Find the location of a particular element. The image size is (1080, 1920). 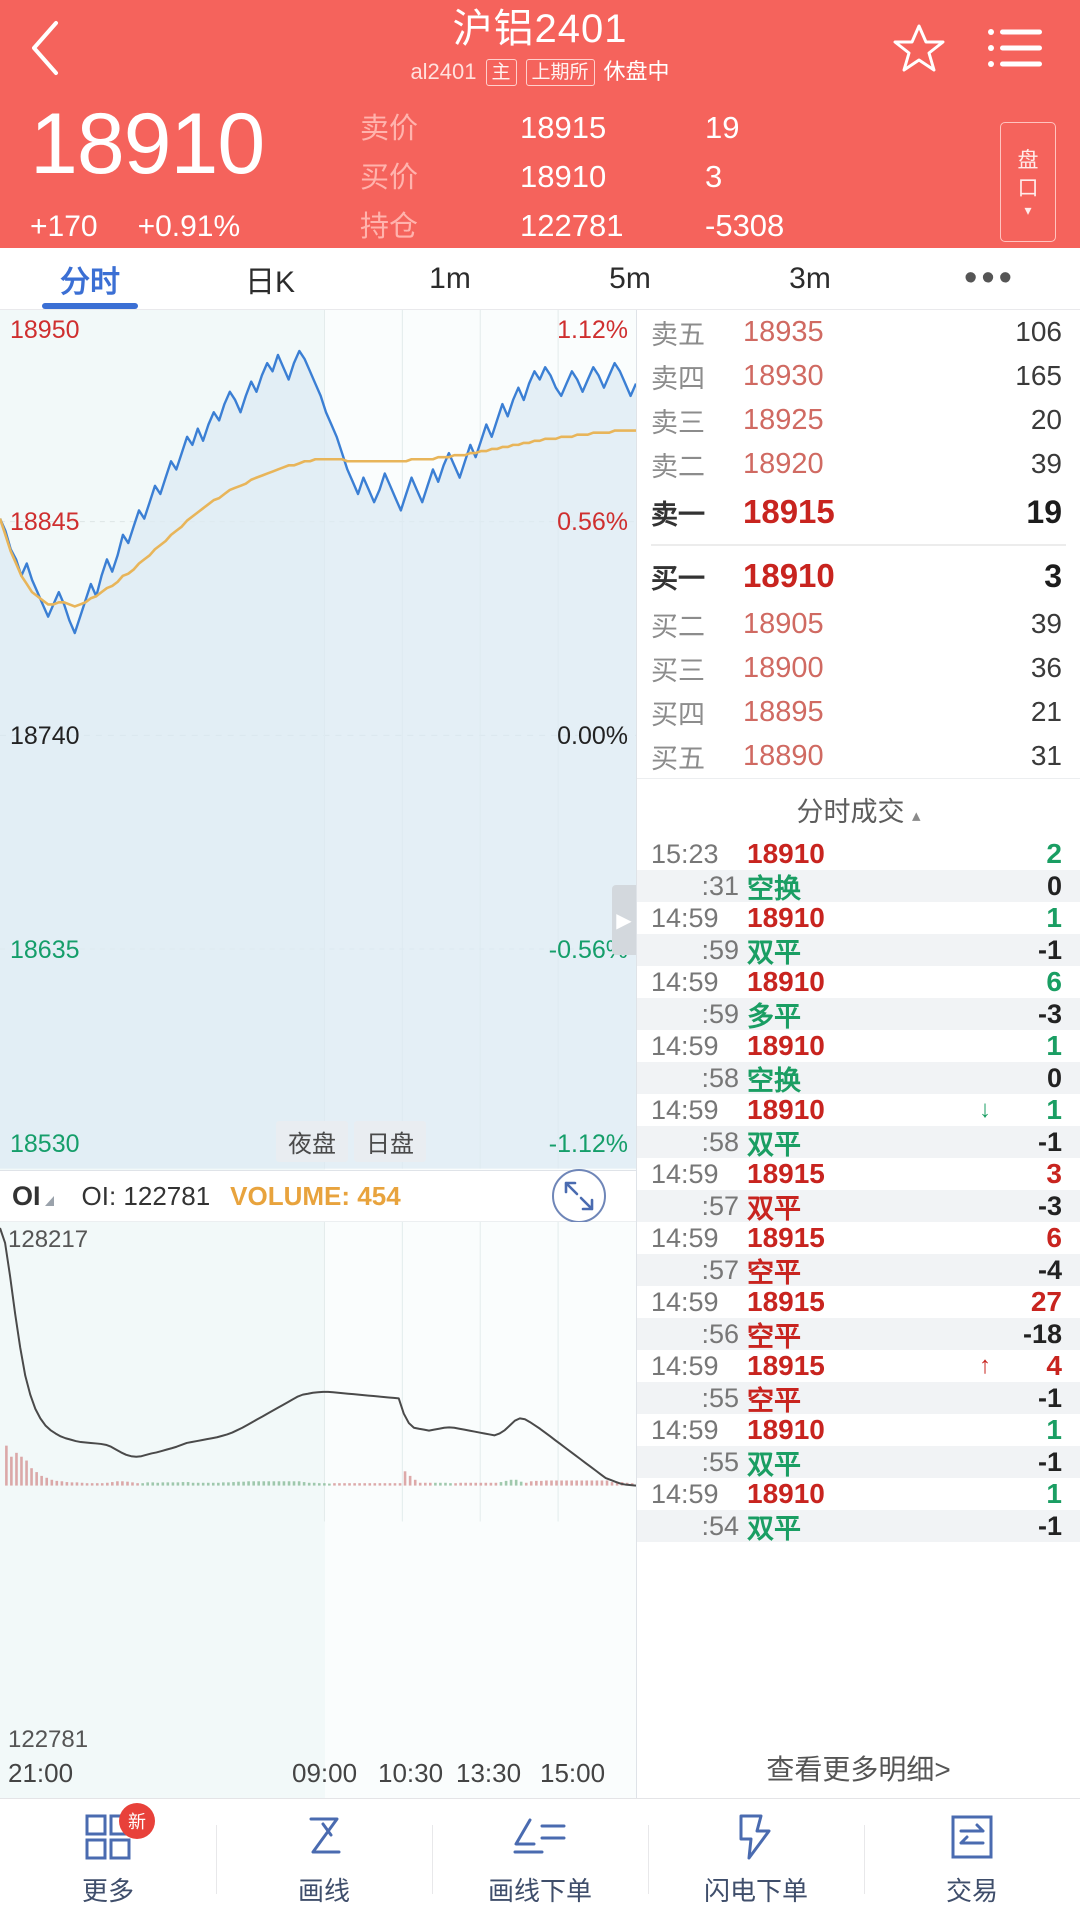

volume-value-text: VOLUME: 454 is located at coordinates (315, 1195).